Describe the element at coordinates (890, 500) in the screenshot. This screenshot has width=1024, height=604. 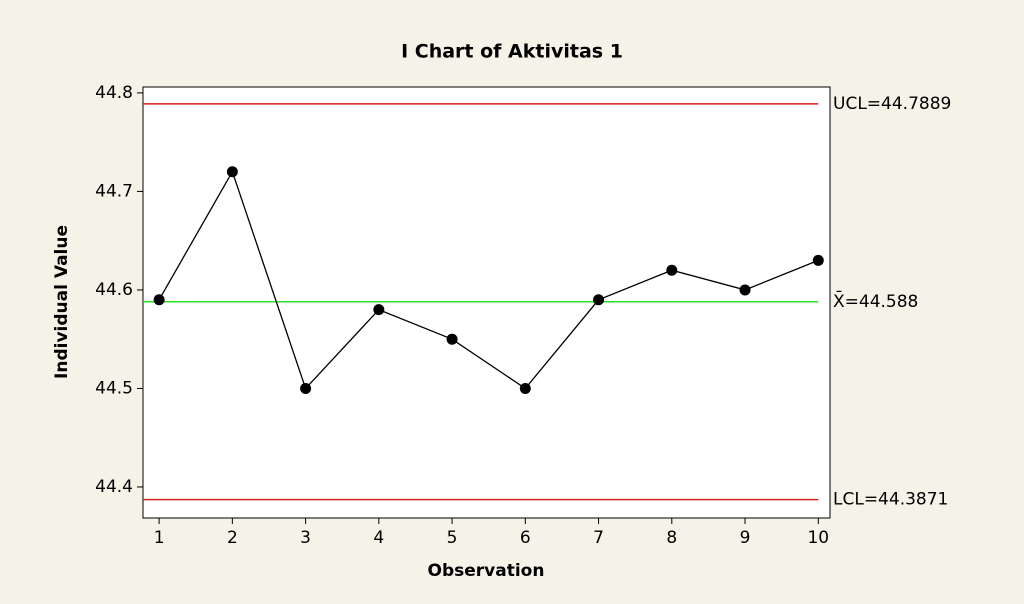
I see `control-line-label: LCL=44.3871` at that location.